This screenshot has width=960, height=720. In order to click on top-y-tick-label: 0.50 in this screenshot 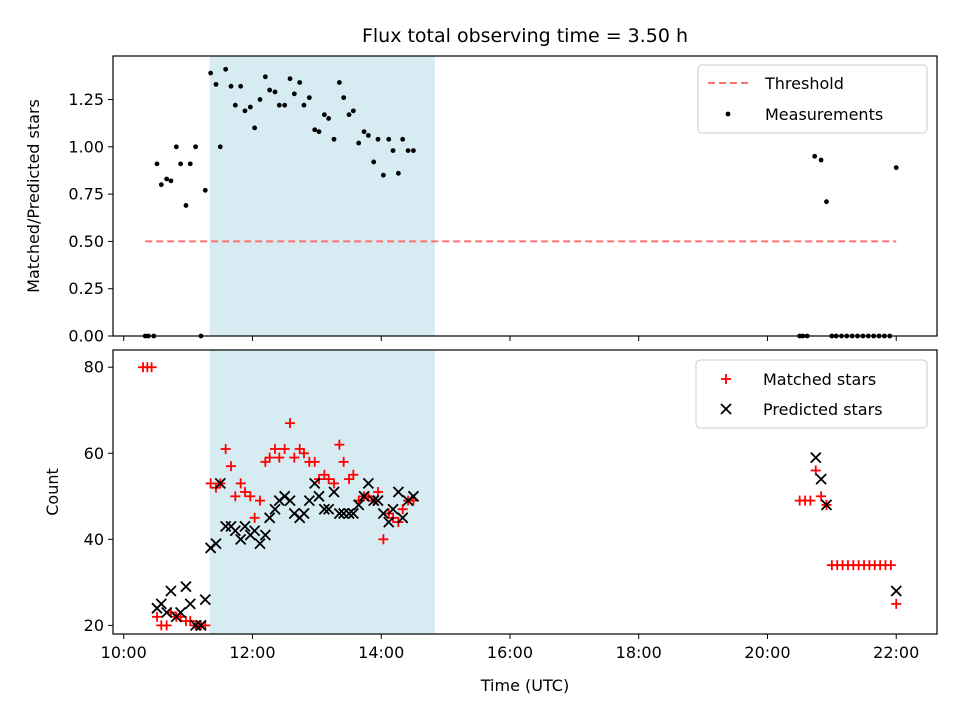, I will do `click(86, 241)`.